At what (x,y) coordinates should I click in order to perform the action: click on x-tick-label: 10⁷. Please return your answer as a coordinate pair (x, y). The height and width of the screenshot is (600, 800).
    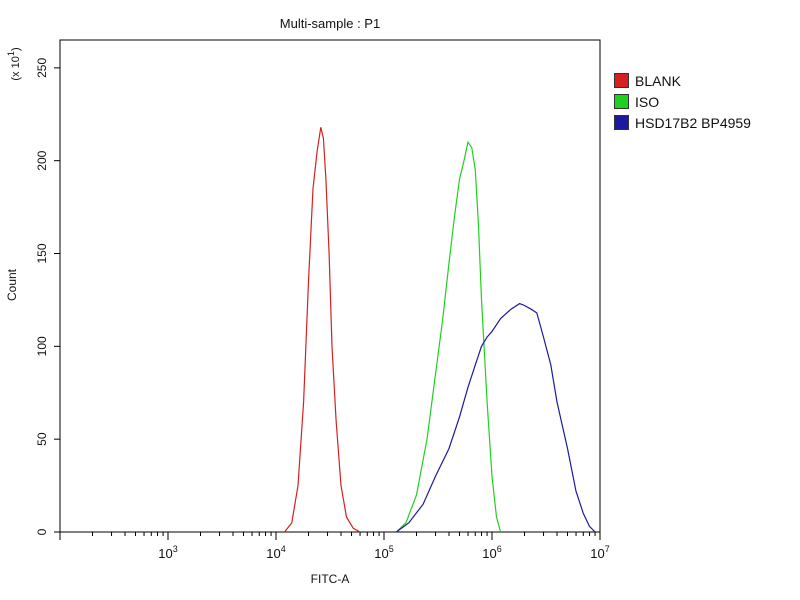
    Looking at the image, I should click on (599, 552).